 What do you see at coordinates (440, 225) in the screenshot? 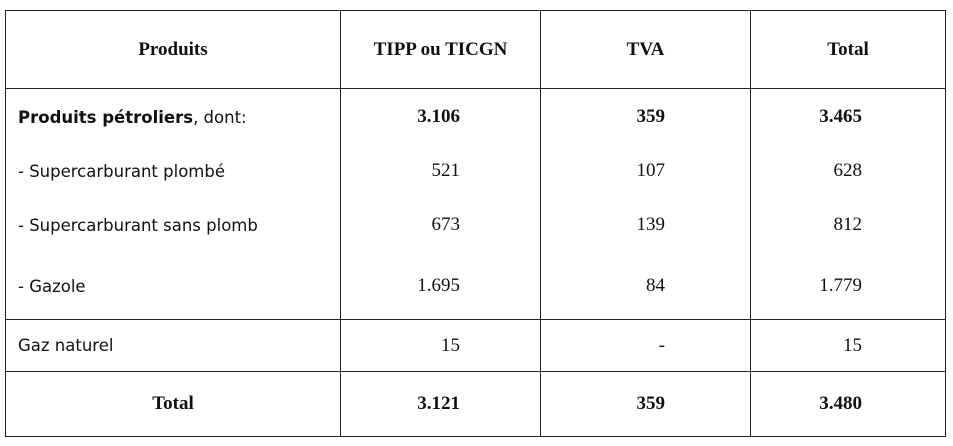
I see `value-cell: 673` at bounding box center [440, 225].